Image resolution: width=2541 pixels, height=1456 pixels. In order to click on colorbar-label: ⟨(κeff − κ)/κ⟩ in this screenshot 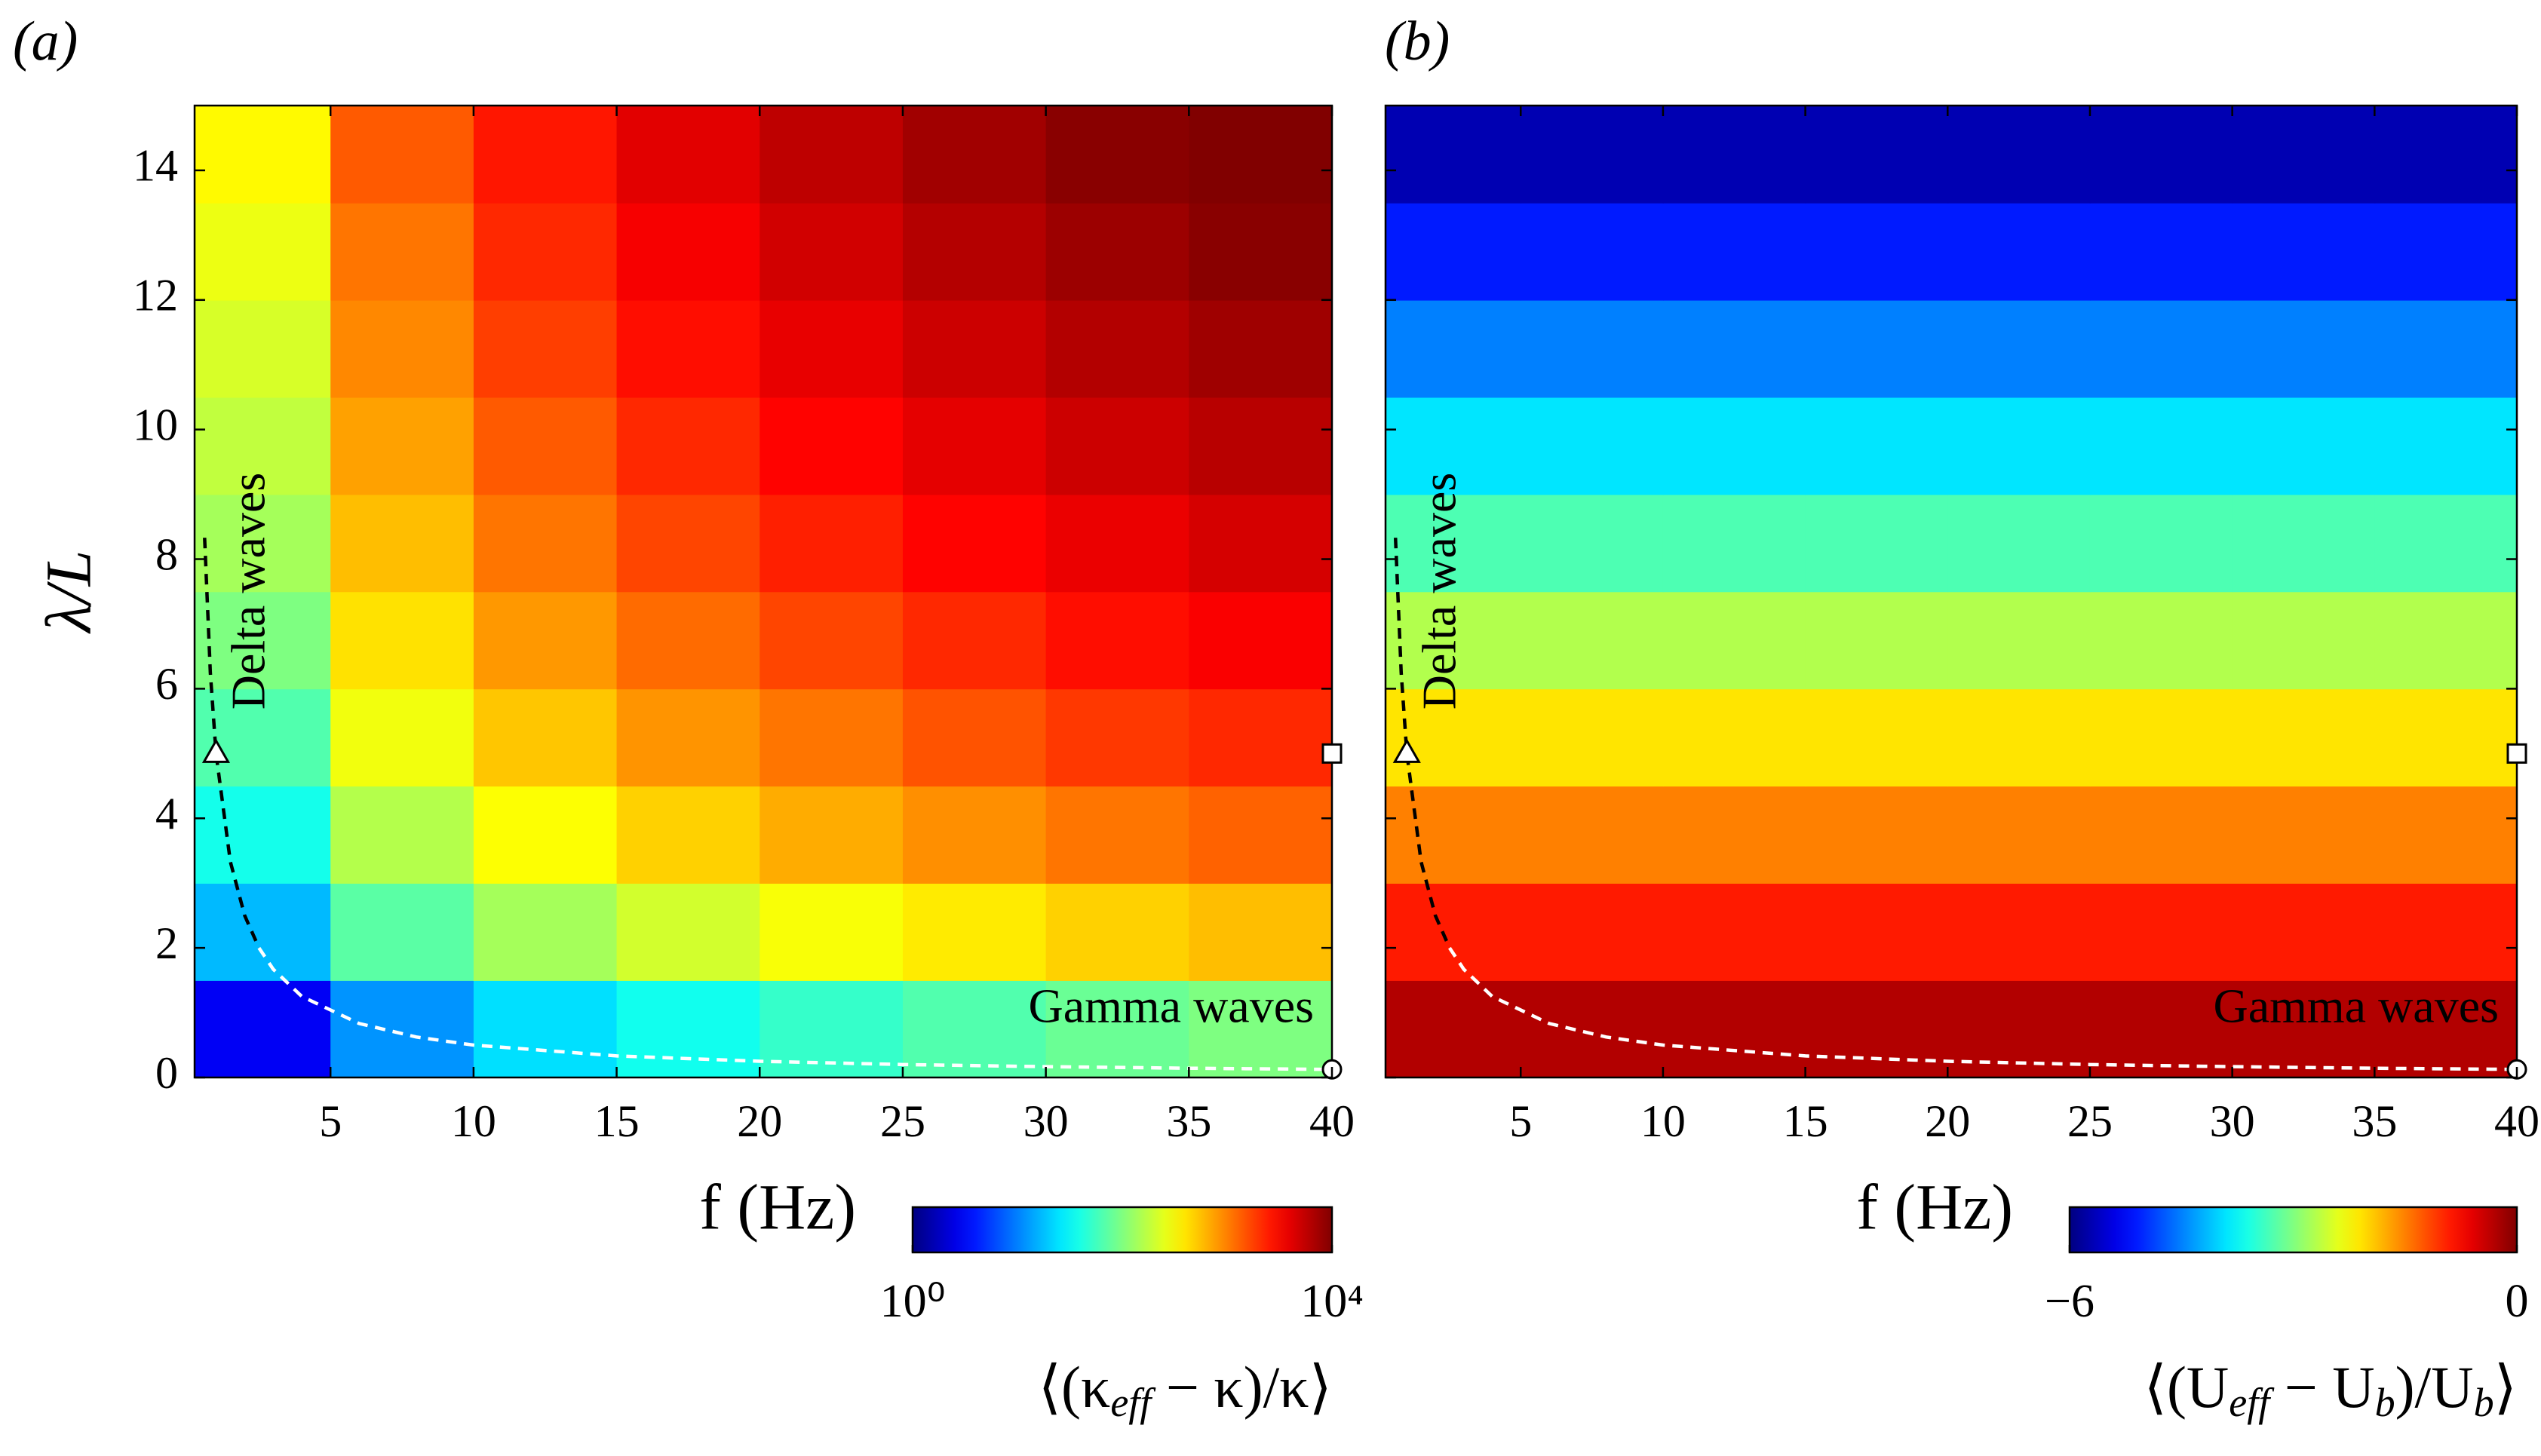, I will do `click(1185, 1389)`.